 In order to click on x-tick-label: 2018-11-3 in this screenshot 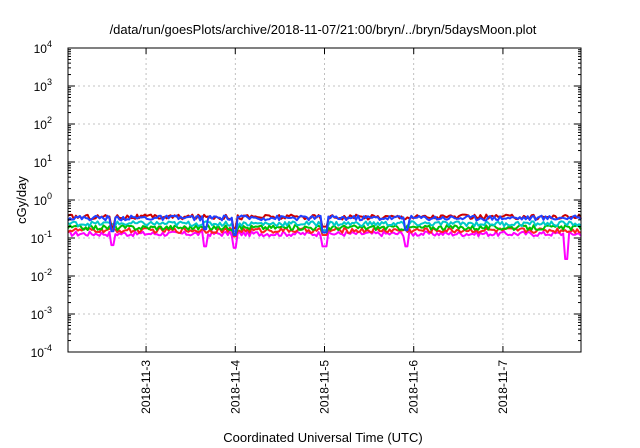, I will do `click(146, 387)`.